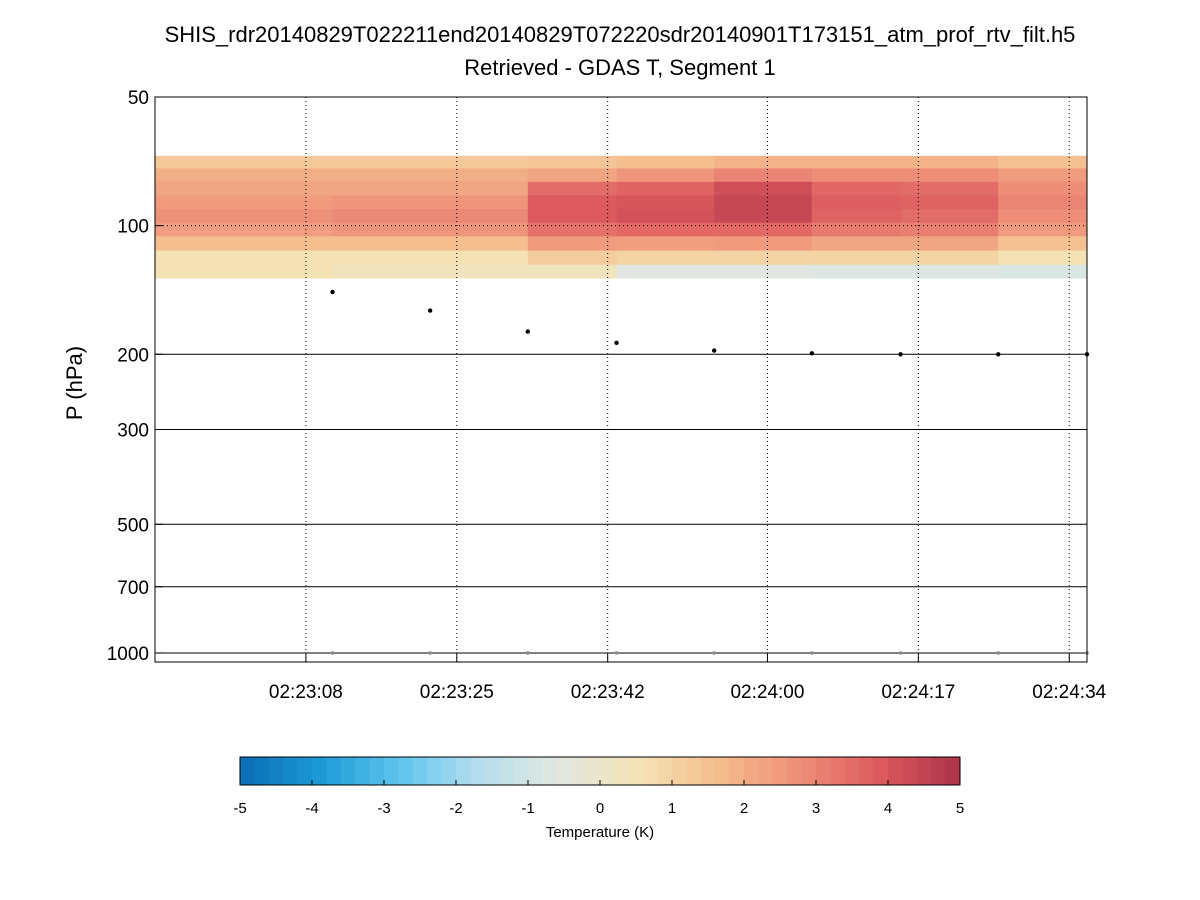 Image resolution: width=1200 pixels, height=900 pixels. I want to click on x-tick-label: 02:23:25, so click(457, 692).